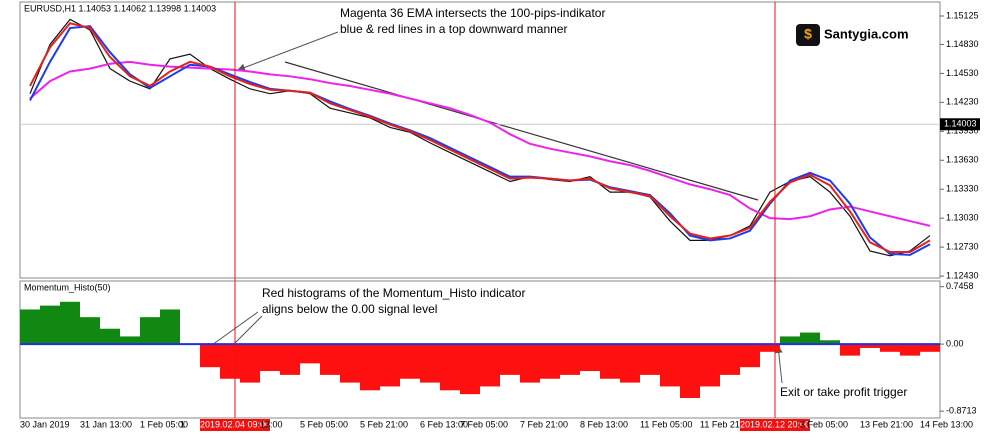 The image size is (1000, 437). I want to click on x-tick-label: 2019.02.12 20:00, so click(775, 424).